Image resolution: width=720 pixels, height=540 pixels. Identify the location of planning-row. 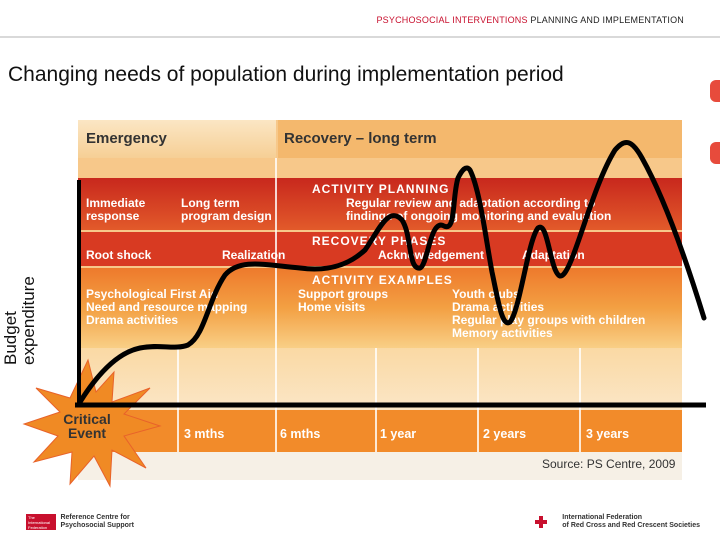
(380, 204).